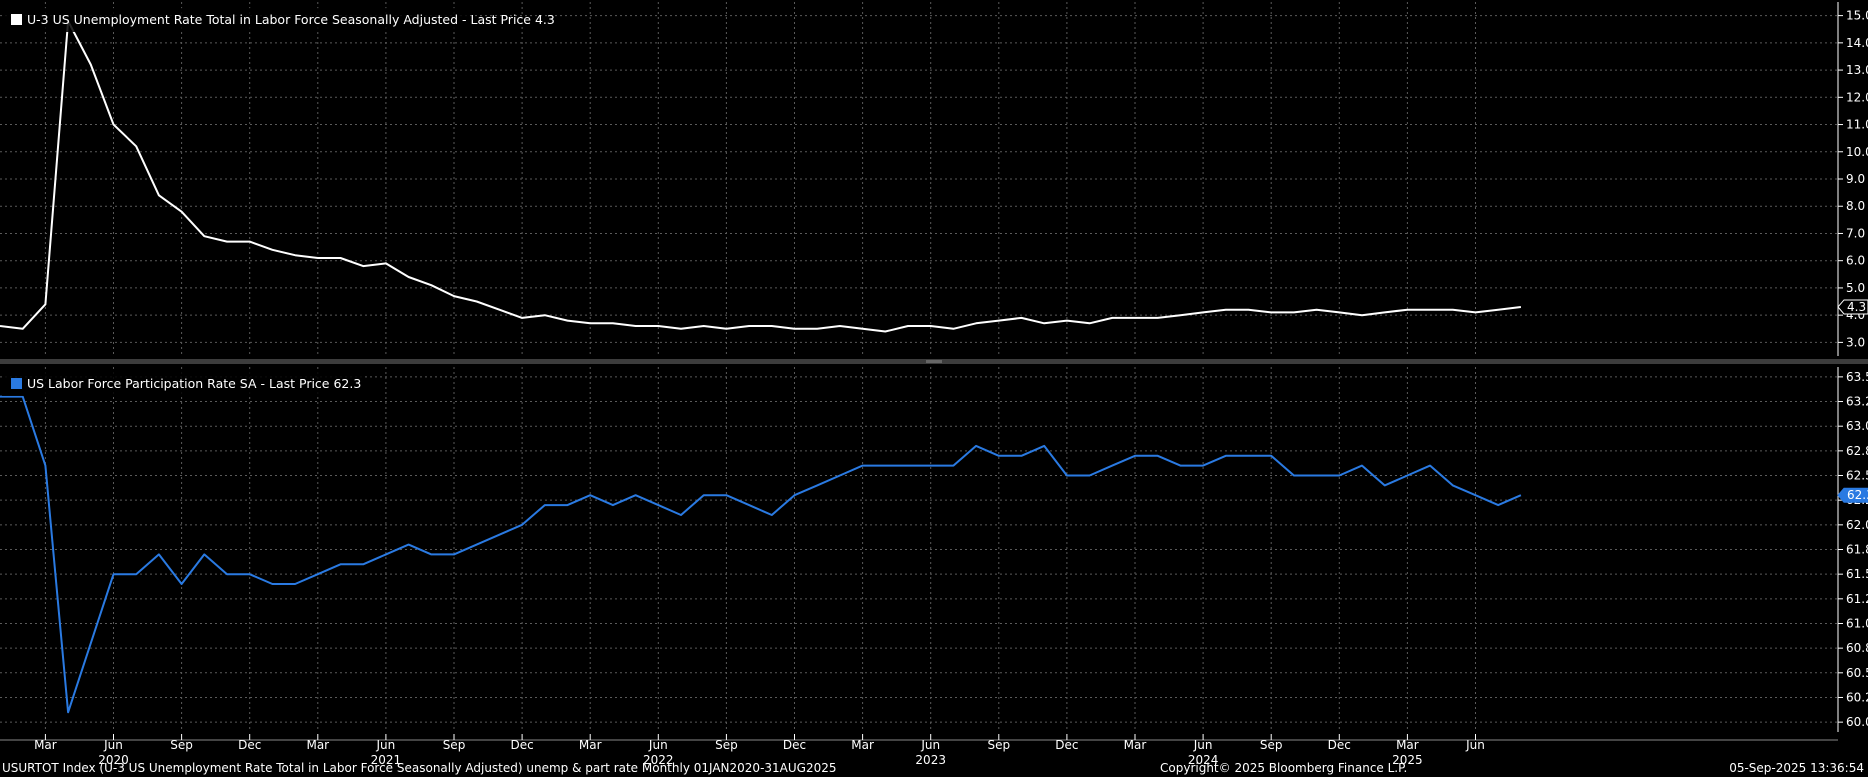  What do you see at coordinates (1857, 722) in the screenshot?
I see `participation-ytick-label: 60.0` at bounding box center [1857, 722].